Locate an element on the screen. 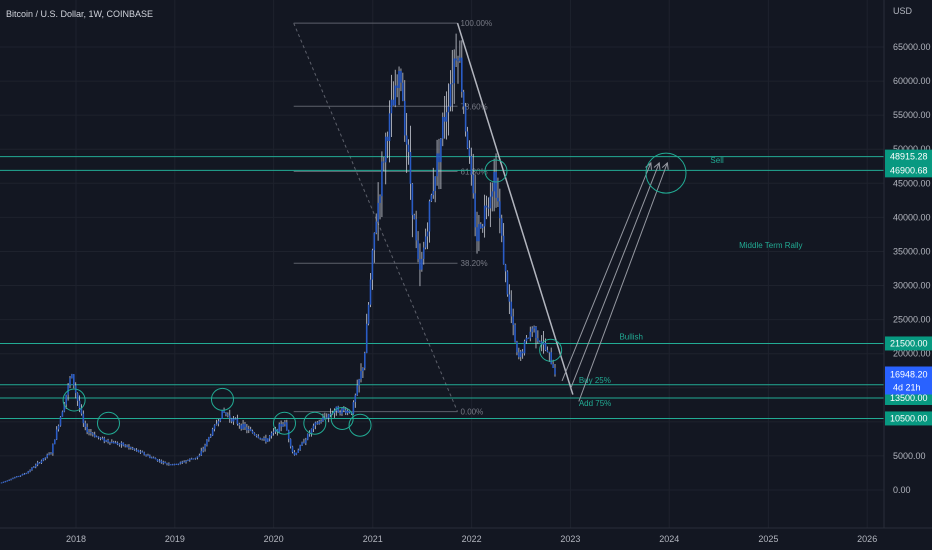 This screenshot has width=932, height=550. time-axis-panel is located at coordinates (466, 539).